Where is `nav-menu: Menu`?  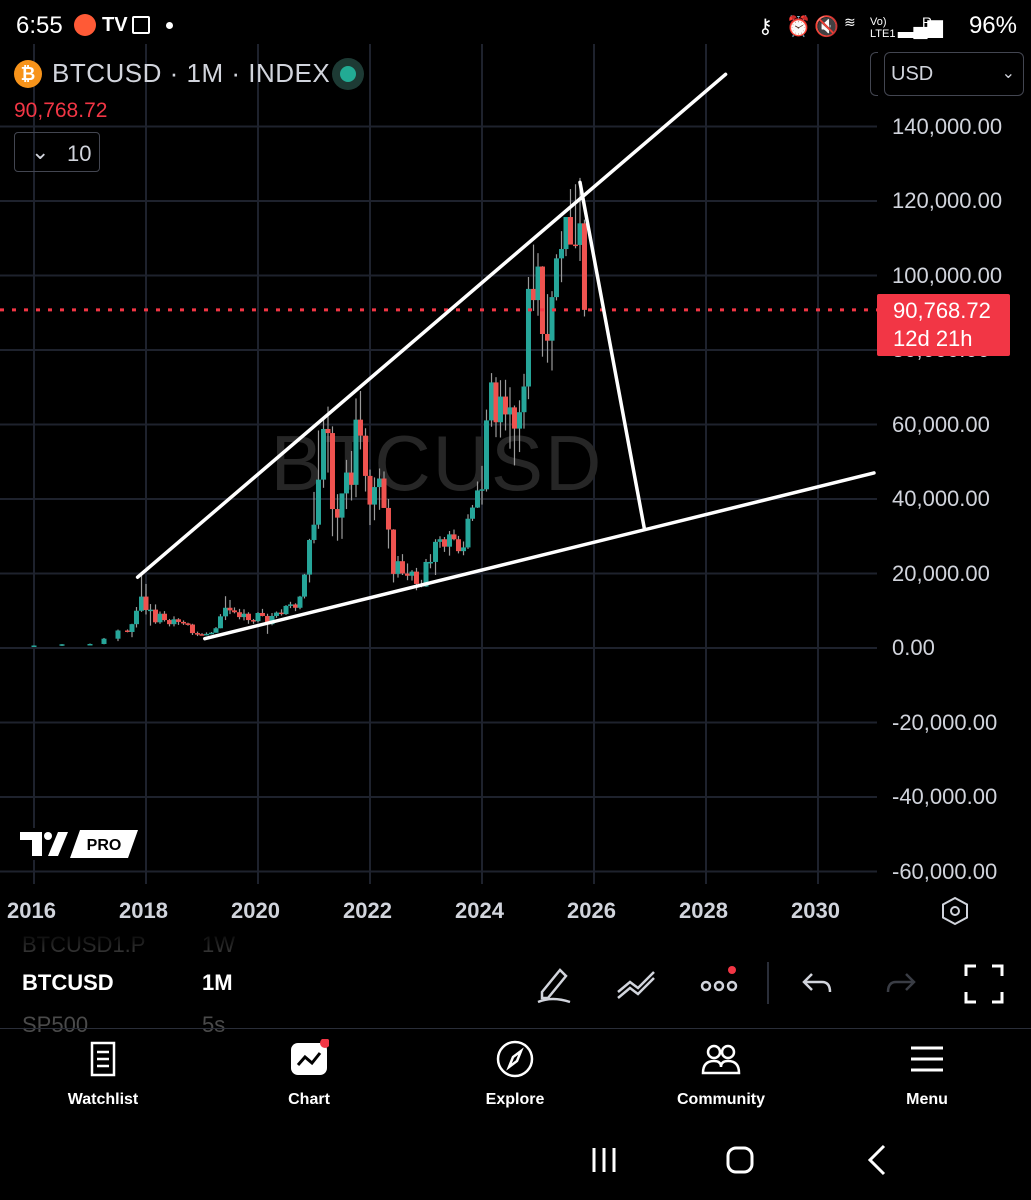
nav-menu: Menu is located at coordinates (927, 1079).